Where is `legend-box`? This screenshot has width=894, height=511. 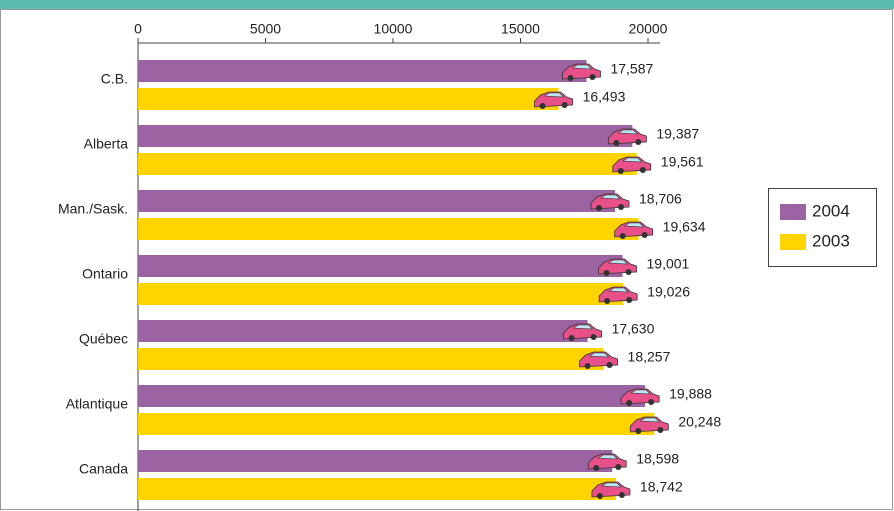 legend-box is located at coordinates (822, 227).